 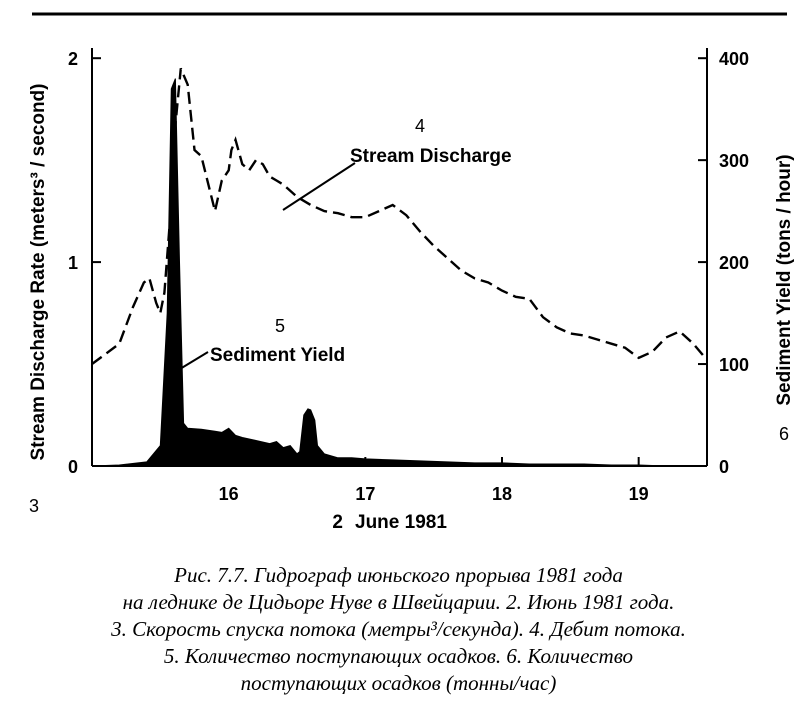 What do you see at coordinates (73, 263) in the screenshot?
I see `left-axis-tick-label: 1` at bounding box center [73, 263].